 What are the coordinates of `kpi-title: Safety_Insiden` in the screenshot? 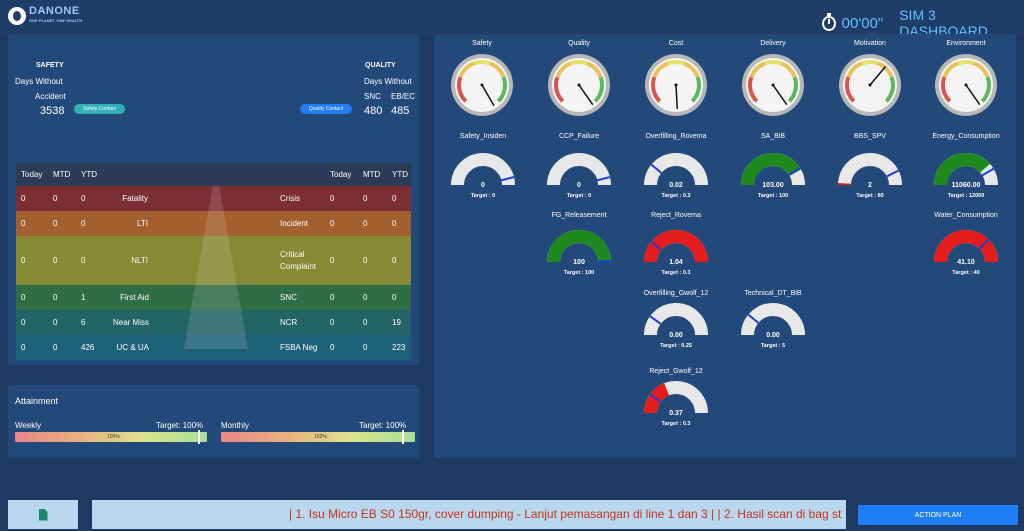 It's located at (483, 136).